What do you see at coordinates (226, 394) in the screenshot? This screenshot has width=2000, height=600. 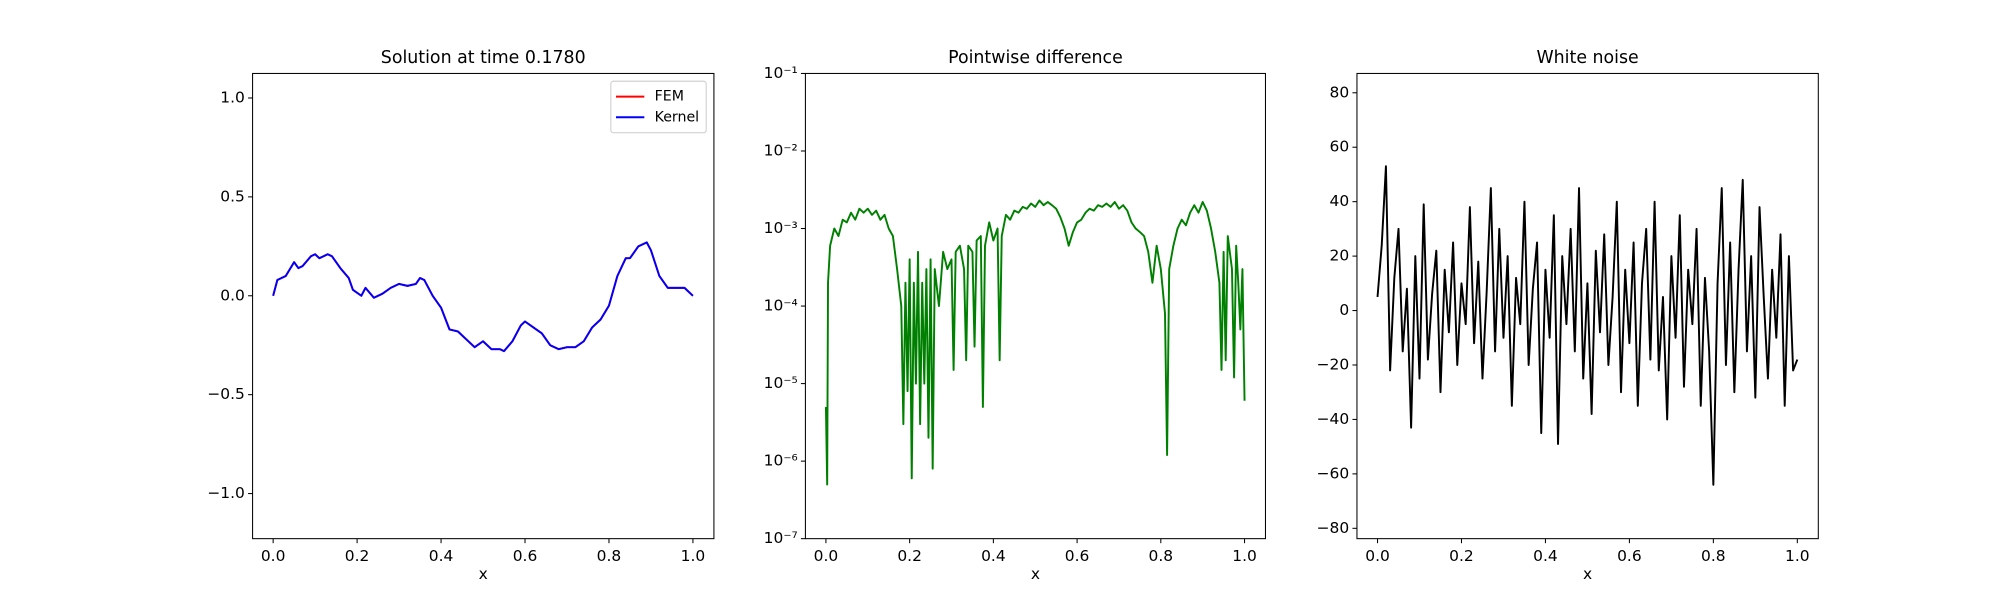 I see `y-tick-label: −0.5` at bounding box center [226, 394].